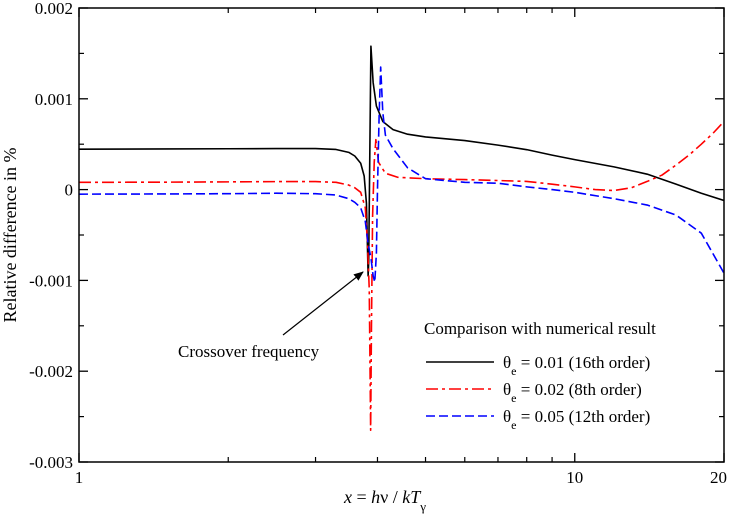 This screenshot has width=739, height=516. What do you see at coordinates (79, 477) in the screenshot?
I see `x-tick-label: 1` at bounding box center [79, 477].